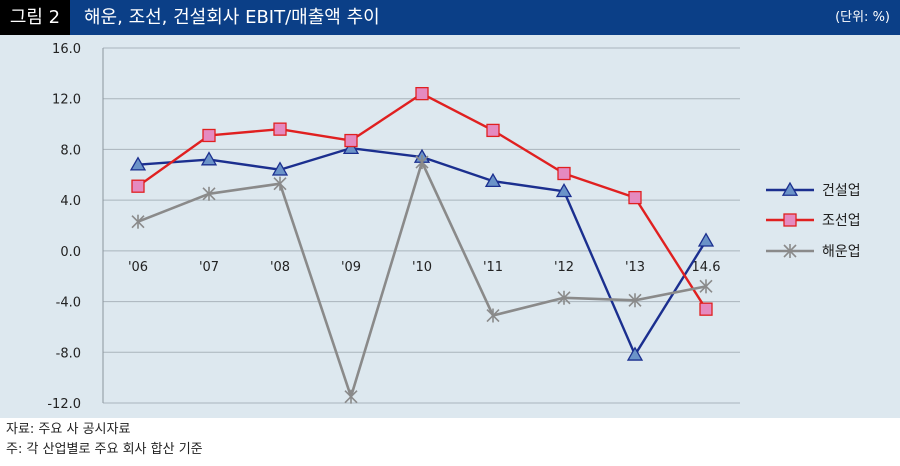 The image size is (900, 466). Describe the element at coordinates (841, 191) in the screenshot. I see `legend-label: 건설업` at that location.